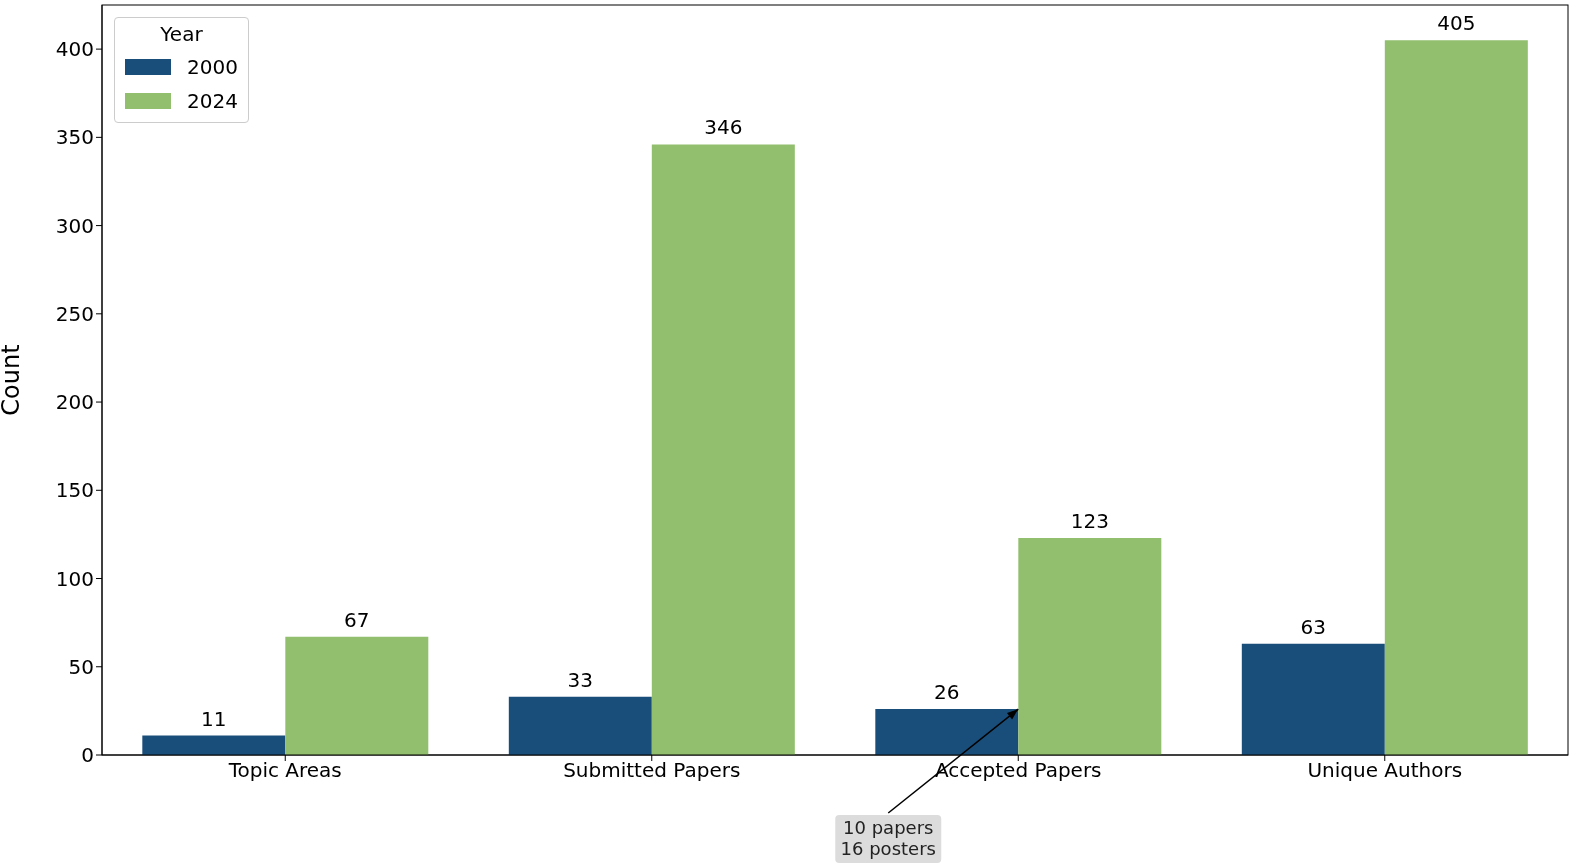 Image resolution: width=1572 pixels, height=864 pixels. What do you see at coordinates (357, 619) in the screenshot?
I see `data-label: 67` at bounding box center [357, 619].